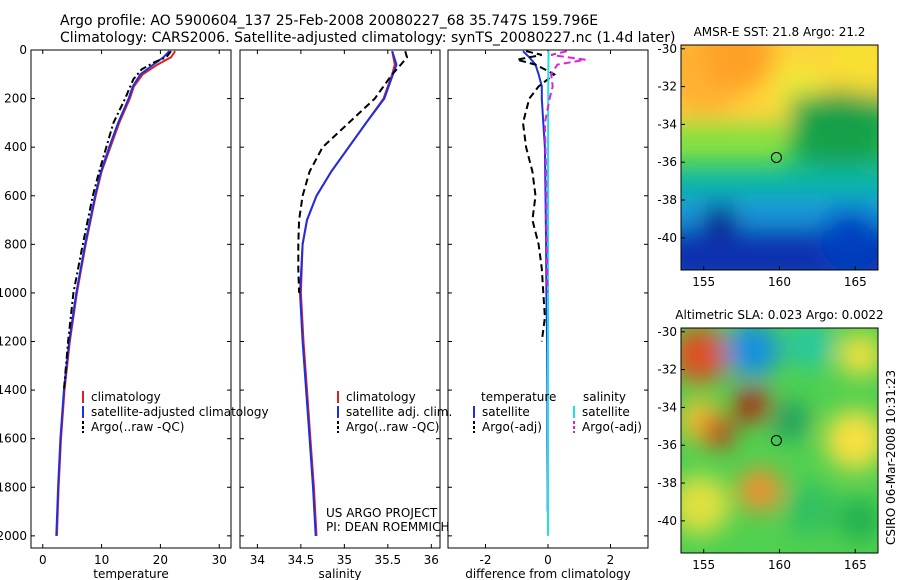 This screenshot has height=580, width=900. I want to click on difference-legend-sal-satellite-label: satellite, so click(606, 412).